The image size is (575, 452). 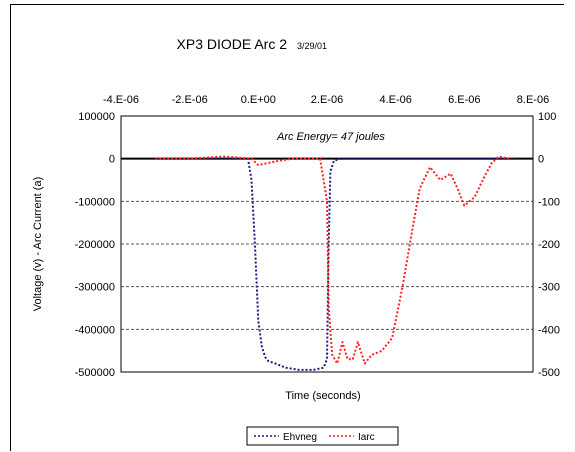 I want to click on y-right-tick-label: -400, so click(x=549, y=330).